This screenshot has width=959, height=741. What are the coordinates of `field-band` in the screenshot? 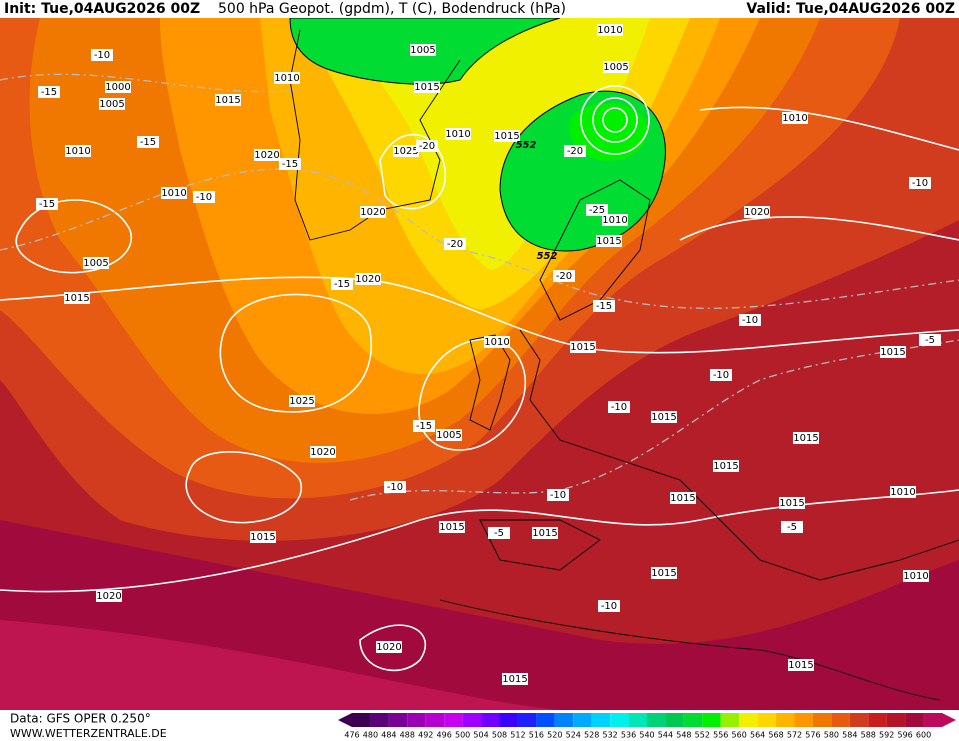 It's located at (280, 665).